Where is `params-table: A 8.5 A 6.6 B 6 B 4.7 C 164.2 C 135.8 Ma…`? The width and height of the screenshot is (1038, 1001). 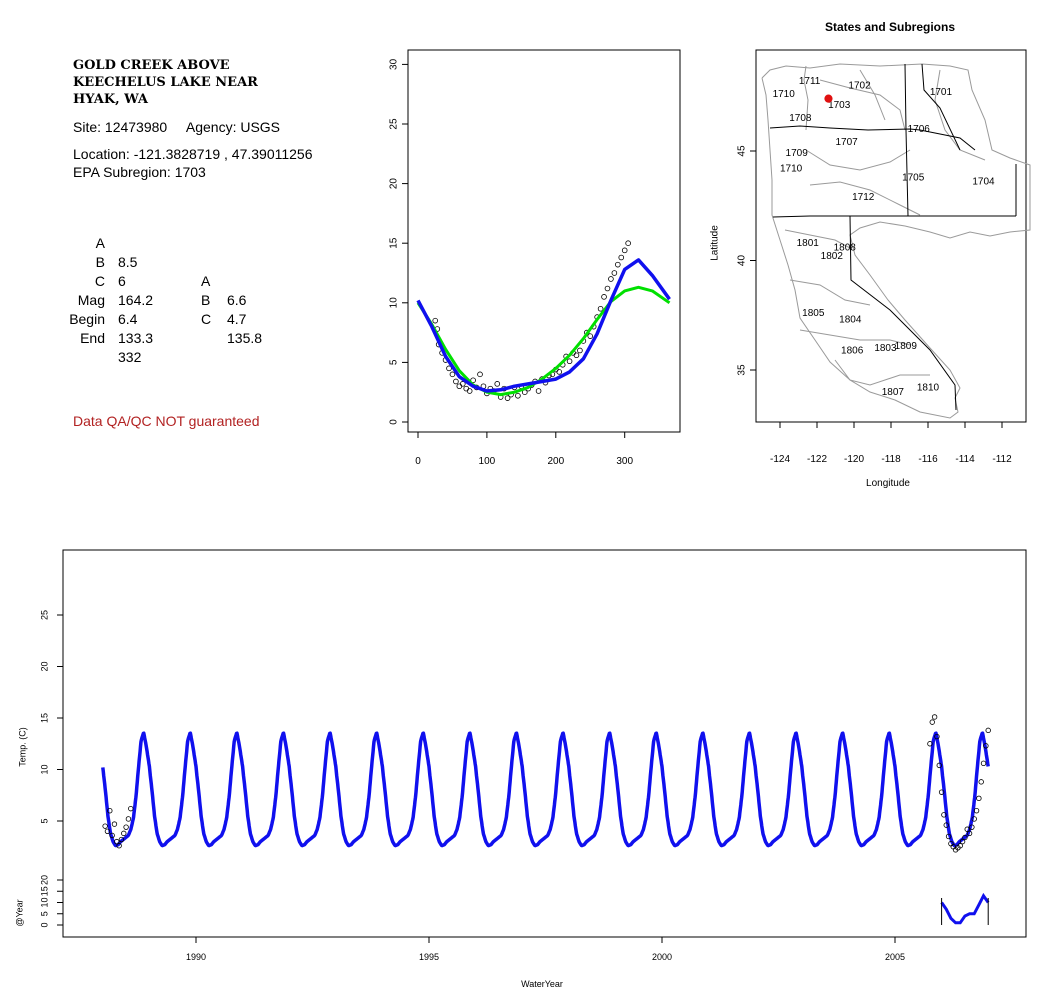
params-table: A 8.5 A 6.6 B 6 B 4.7 C 164.2 C 135.8 Ma… is located at coordinates (175, 290).